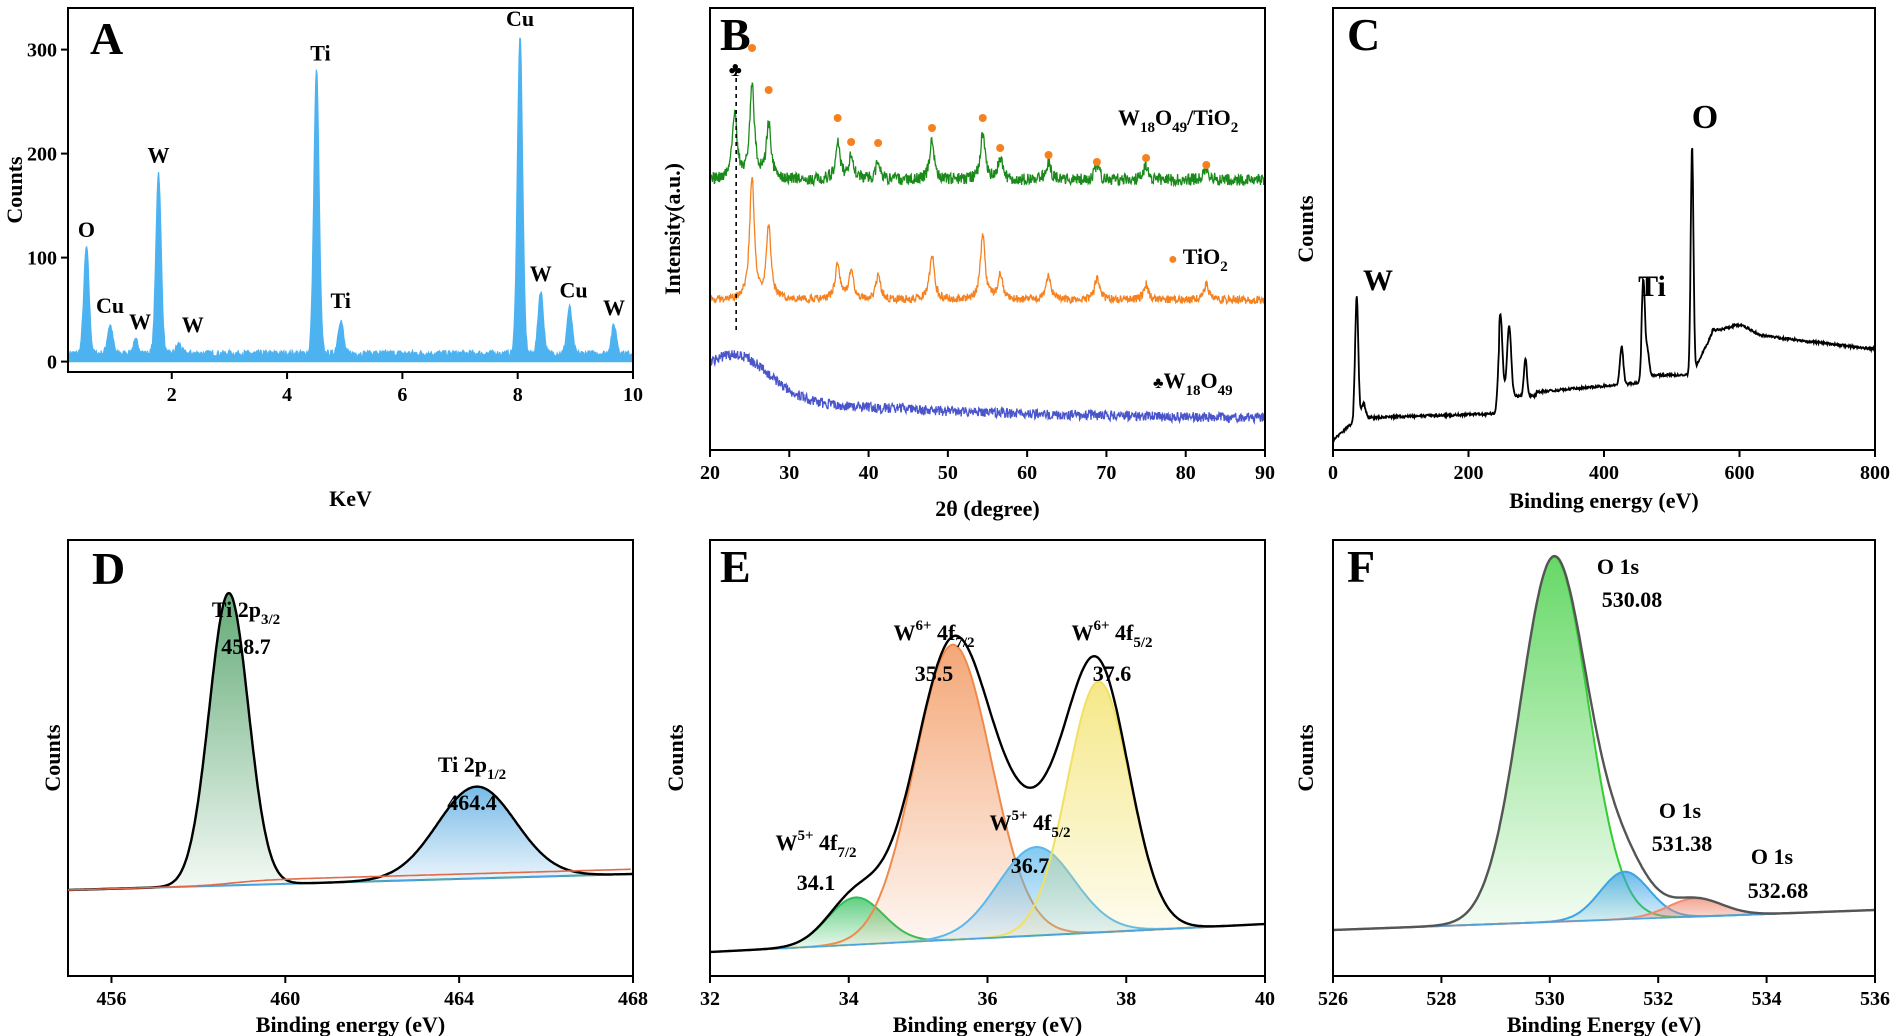 The height and width of the screenshot is (1036, 1900). What do you see at coordinates (1604, 1024) in the screenshot?
I see `panel-xlabel: Binding Energy (eV)` at bounding box center [1604, 1024].